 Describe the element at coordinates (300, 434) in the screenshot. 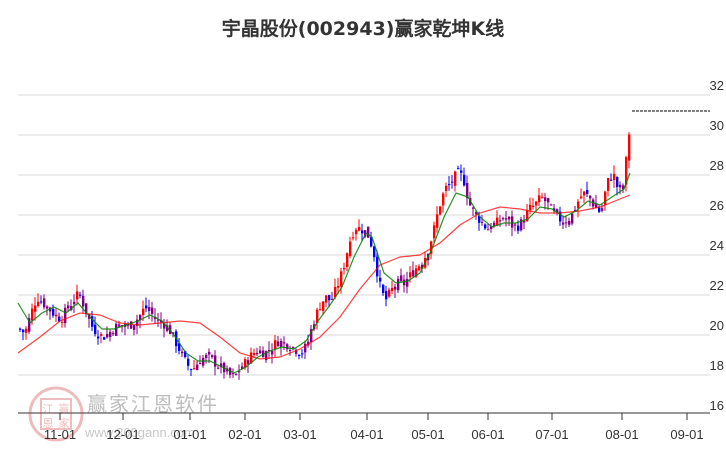

I see `x-tick-label: 03-01` at that location.